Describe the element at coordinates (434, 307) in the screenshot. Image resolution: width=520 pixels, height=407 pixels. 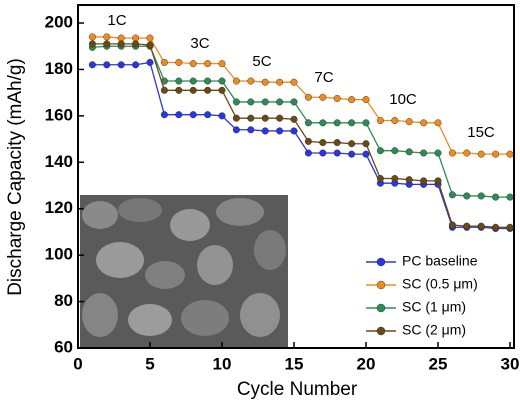
I see `legend-label: SC (1 μm)` at that location.